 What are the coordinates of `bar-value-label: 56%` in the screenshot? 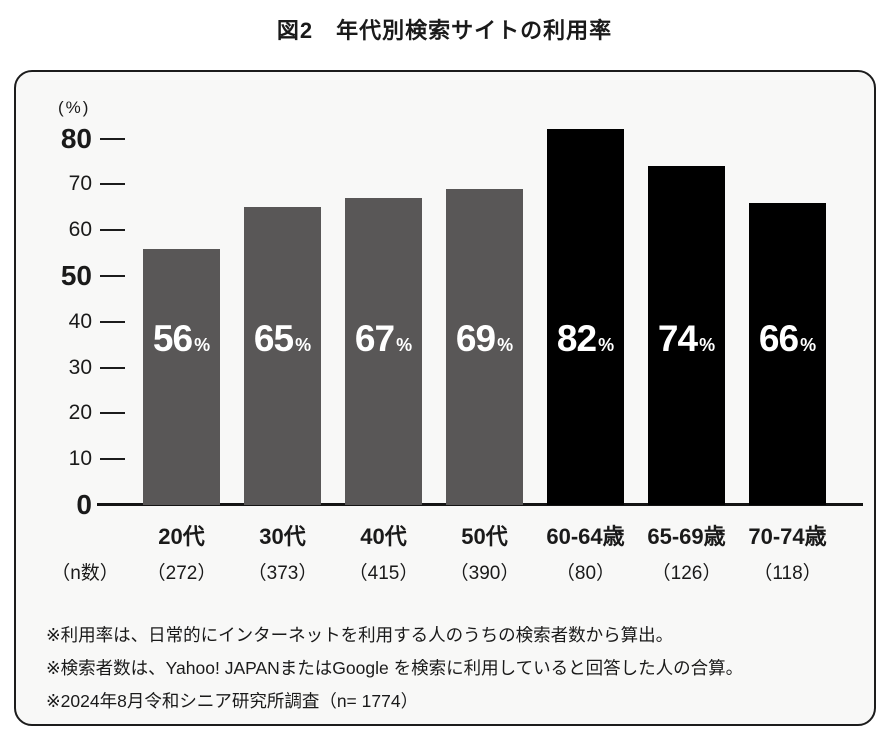 It's located at (181, 339).